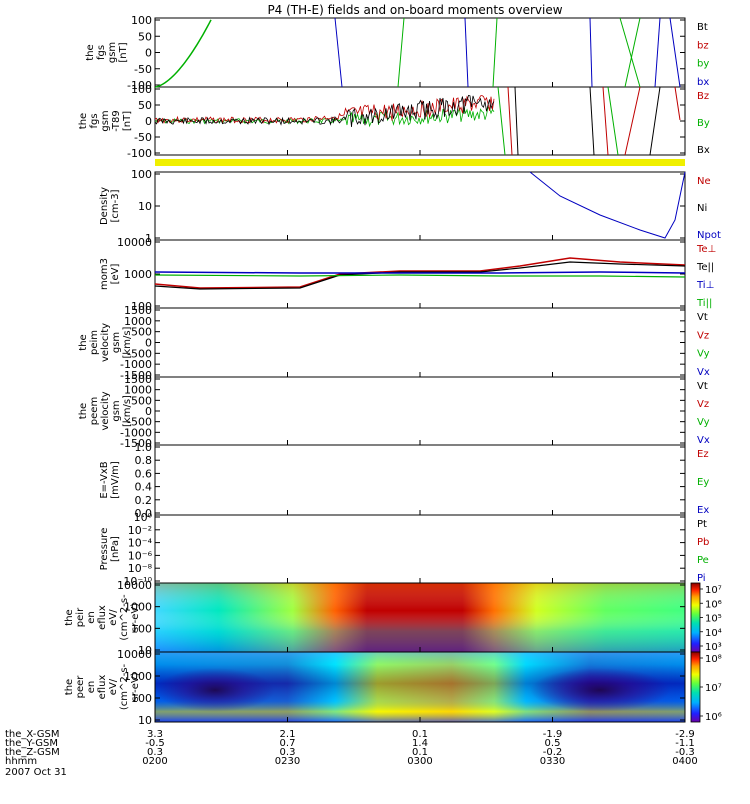 Image resolution: width=750 pixels, height=804 pixels. I want to click on y-axis-label: sr-eV), so click(135, 686).